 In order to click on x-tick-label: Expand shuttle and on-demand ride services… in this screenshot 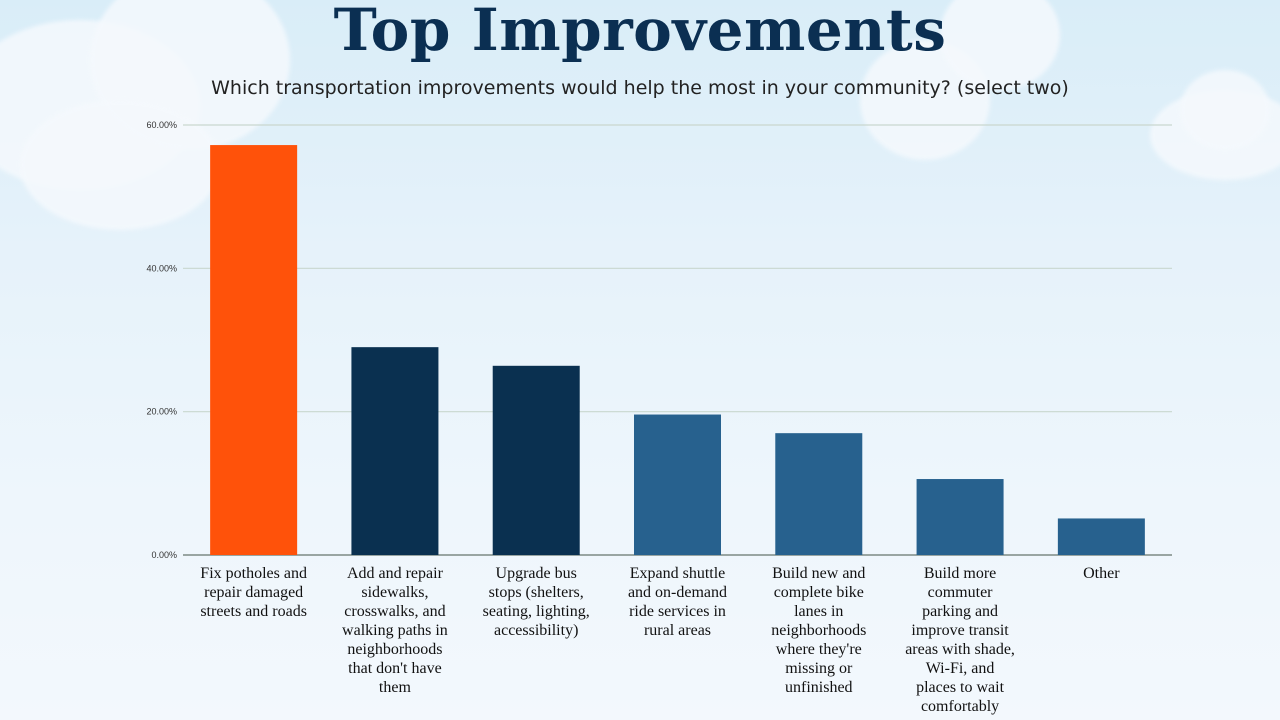, I will do `click(678, 602)`.